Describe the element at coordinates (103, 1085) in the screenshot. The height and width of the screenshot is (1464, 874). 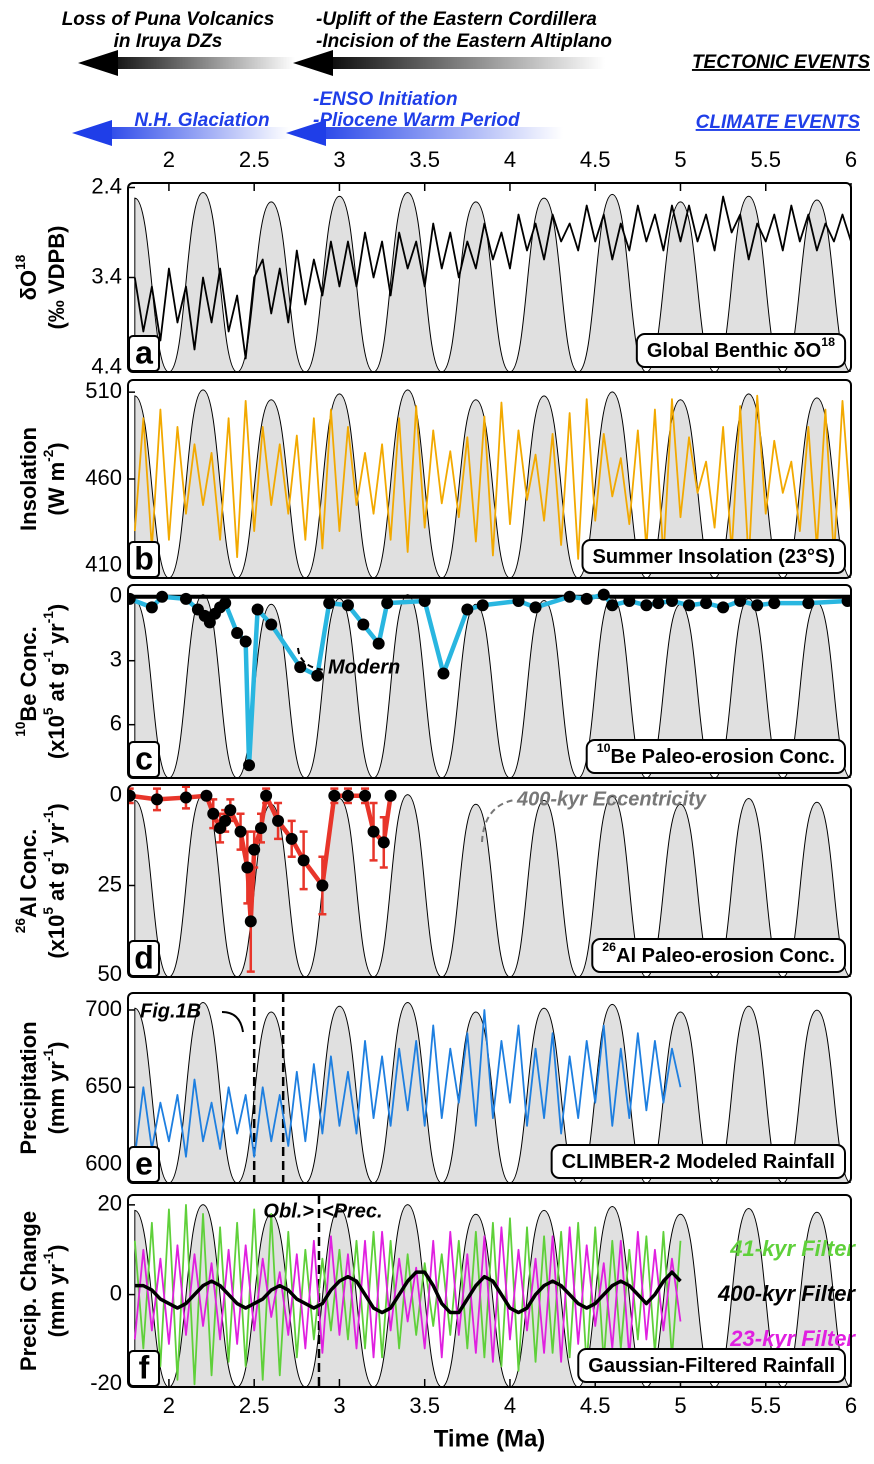
I see `y-tick-label: 650` at that location.